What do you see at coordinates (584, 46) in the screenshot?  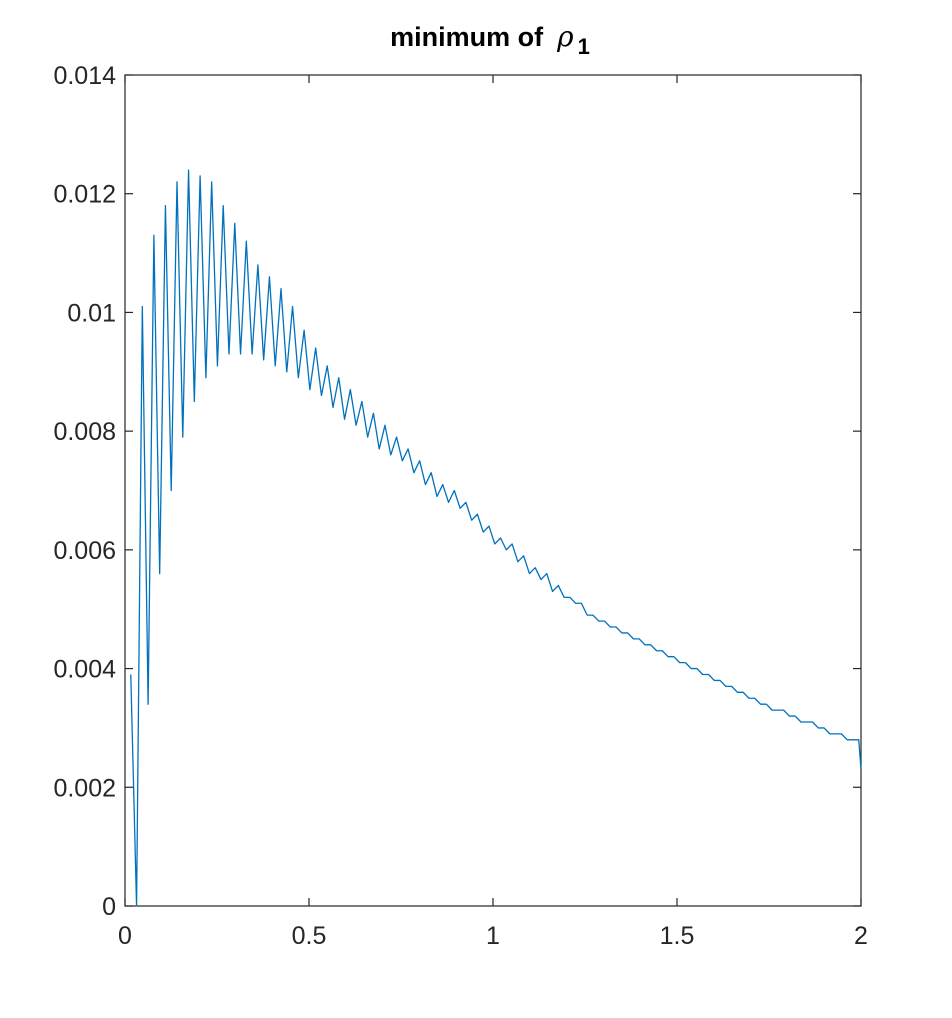 I see `chart-title-subscript: 1` at bounding box center [584, 46].